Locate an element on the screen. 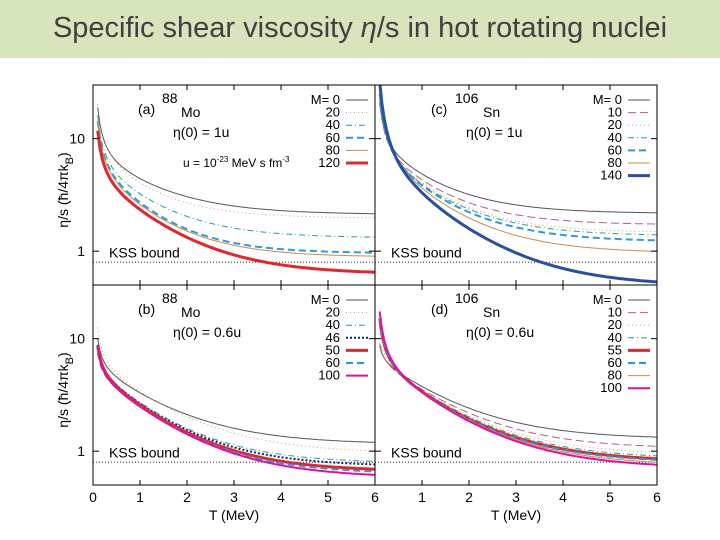 The height and width of the screenshot is (540, 720). legend-label-d-M40: 40 is located at coordinates (615, 337).